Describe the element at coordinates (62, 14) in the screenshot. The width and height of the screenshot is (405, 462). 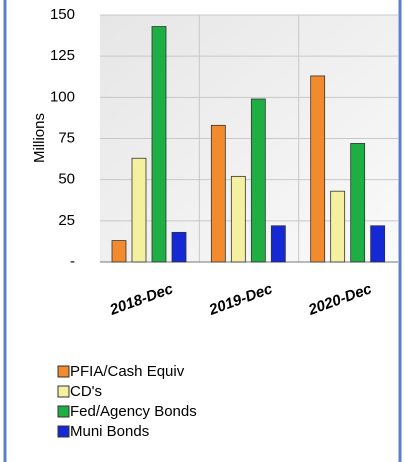
I see `y-tick-label: 150` at that location.